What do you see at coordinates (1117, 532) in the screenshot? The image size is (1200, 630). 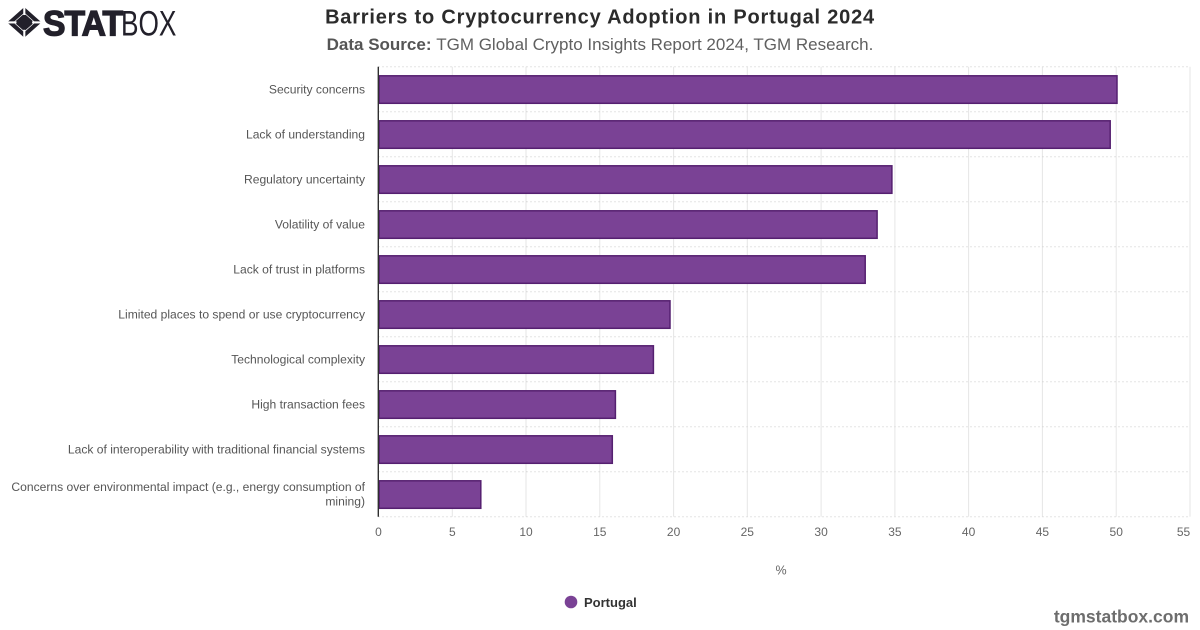 I see `svg-text: 50` at bounding box center [1117, 532].